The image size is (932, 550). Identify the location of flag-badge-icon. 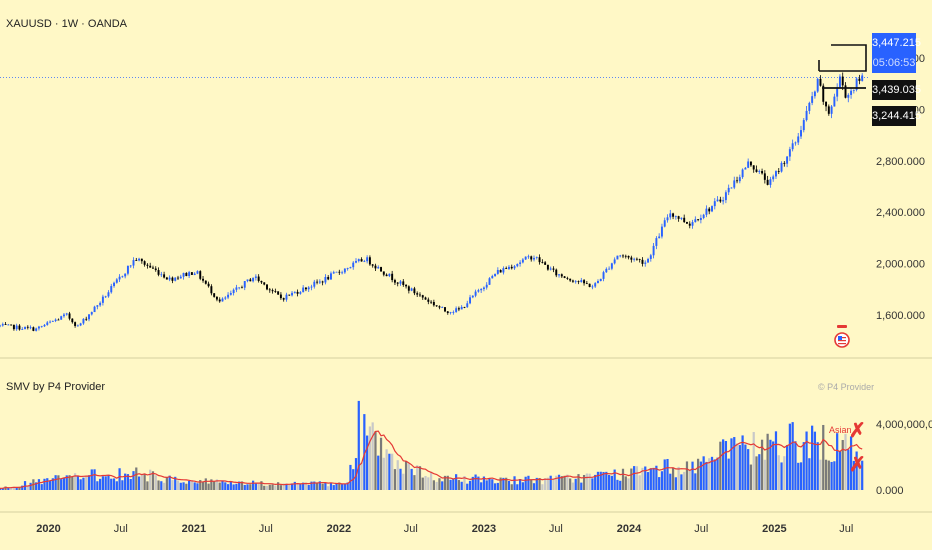
(842, 338).